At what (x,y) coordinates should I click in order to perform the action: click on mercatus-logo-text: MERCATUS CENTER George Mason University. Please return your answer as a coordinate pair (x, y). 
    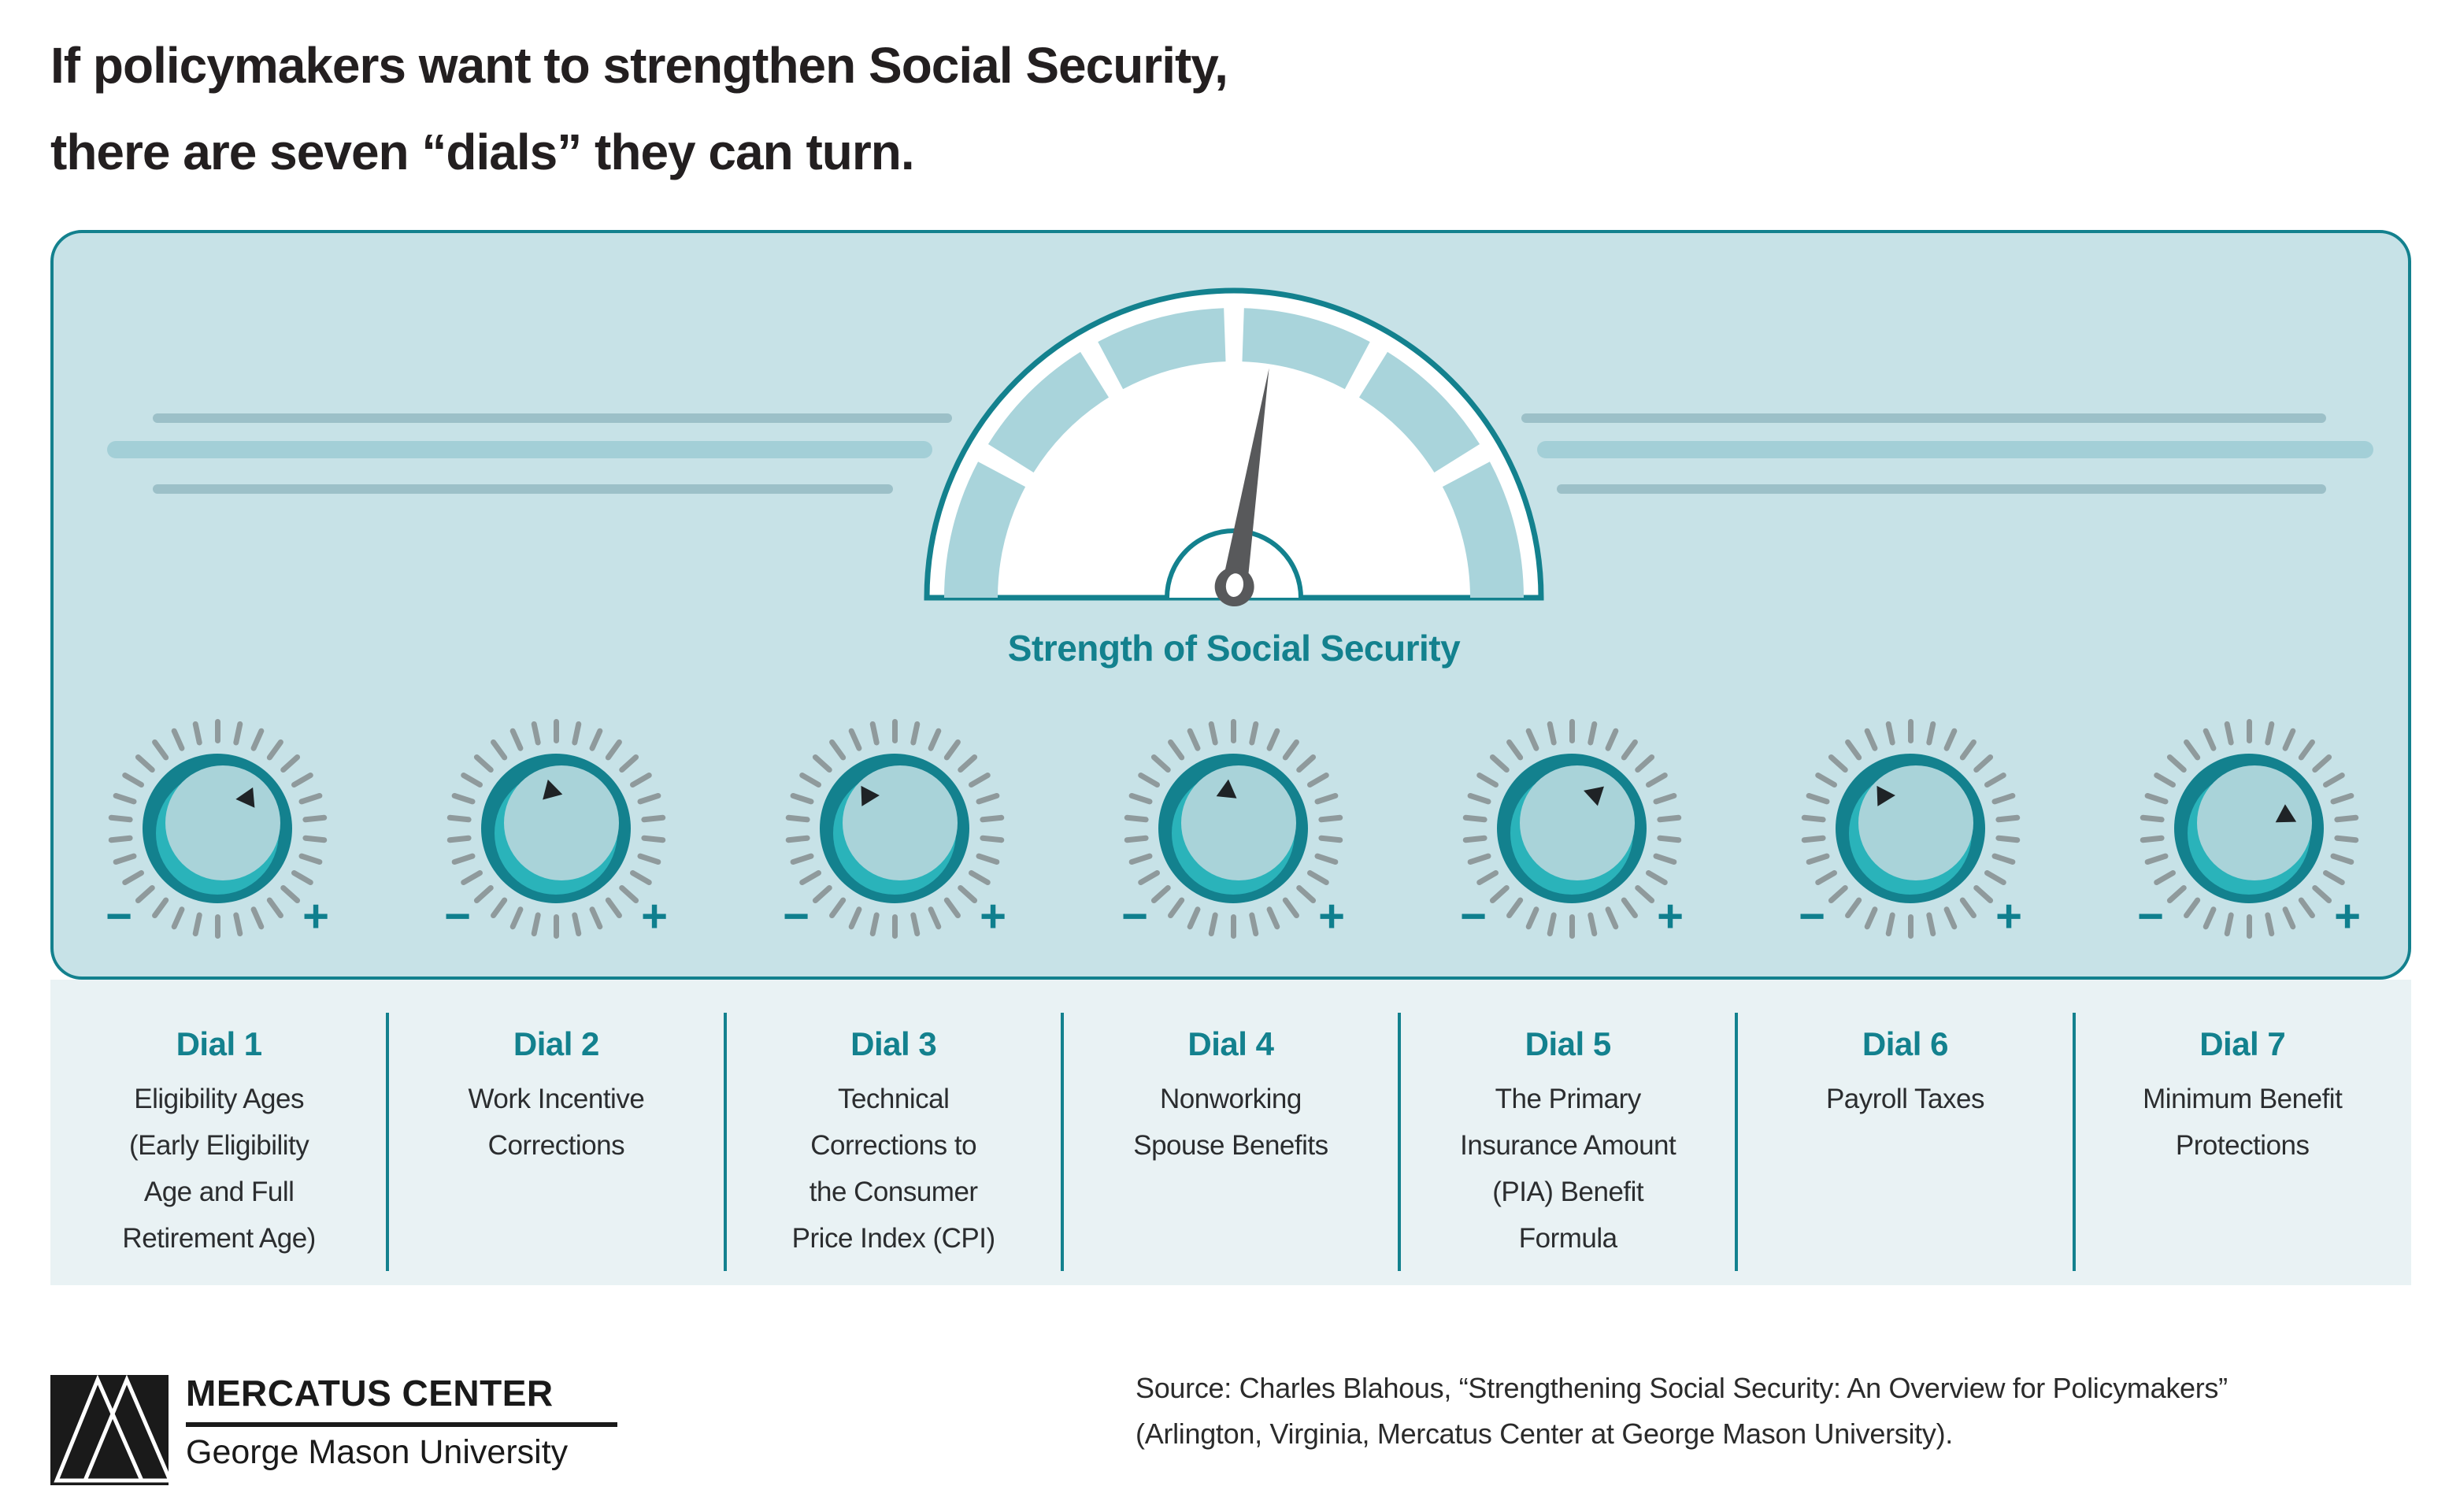
    Looking at the image, I should click on (402, 1422).